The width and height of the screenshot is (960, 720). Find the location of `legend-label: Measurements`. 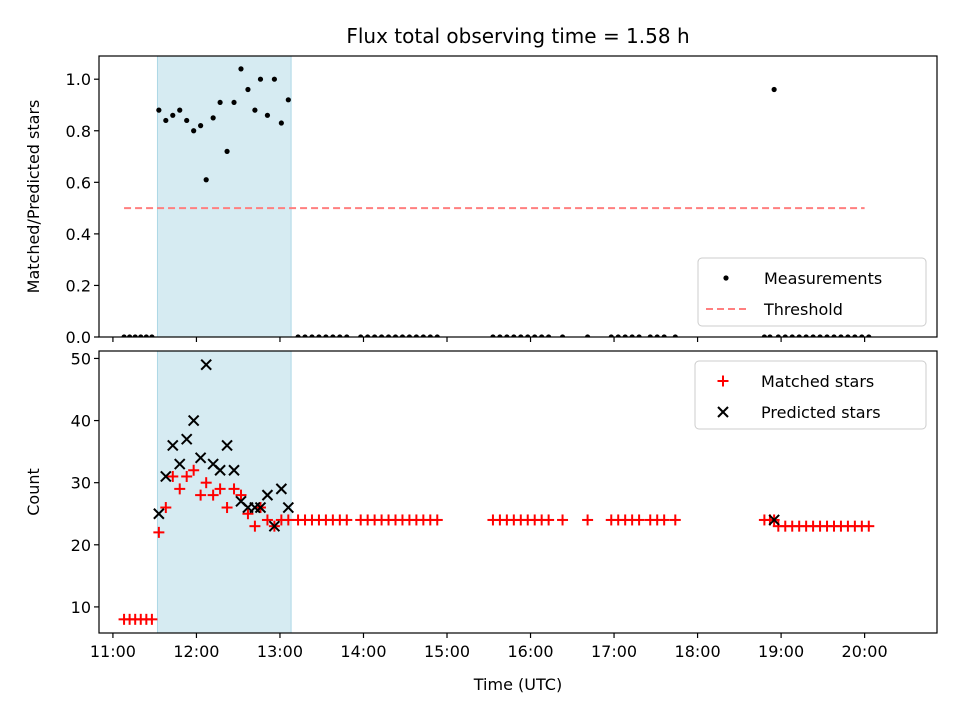

legend-label: Measurements is located at coordinates (823, 278).